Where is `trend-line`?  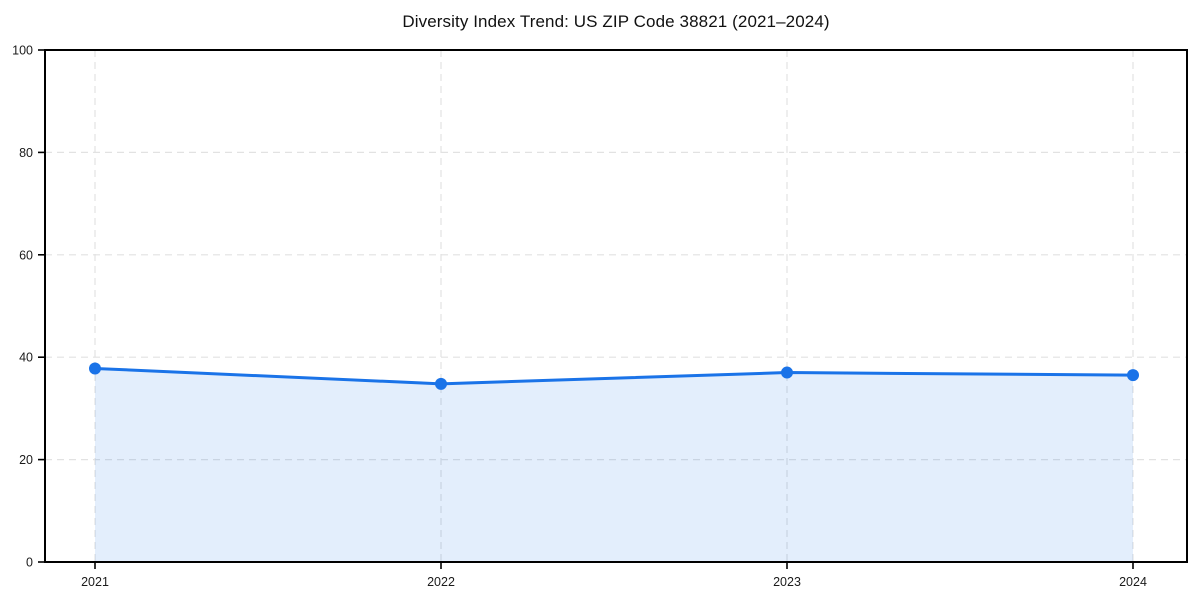 trend-line is located at coordinates (614, 376).